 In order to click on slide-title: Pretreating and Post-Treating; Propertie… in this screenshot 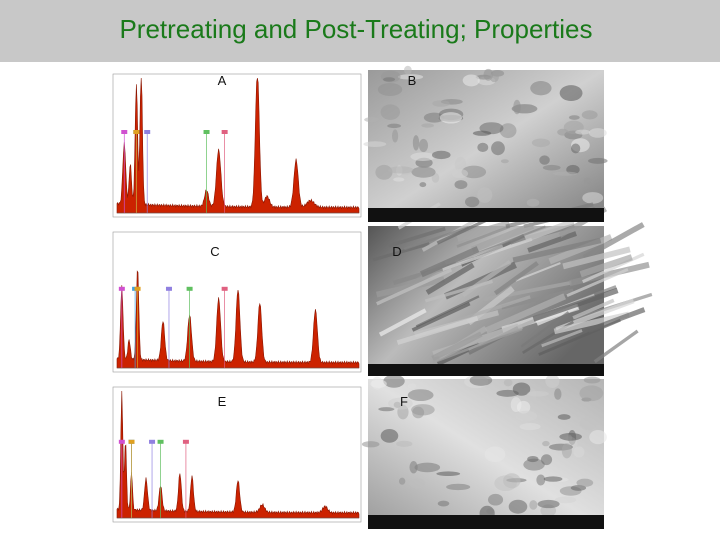, I will do `click(356, 29)`.